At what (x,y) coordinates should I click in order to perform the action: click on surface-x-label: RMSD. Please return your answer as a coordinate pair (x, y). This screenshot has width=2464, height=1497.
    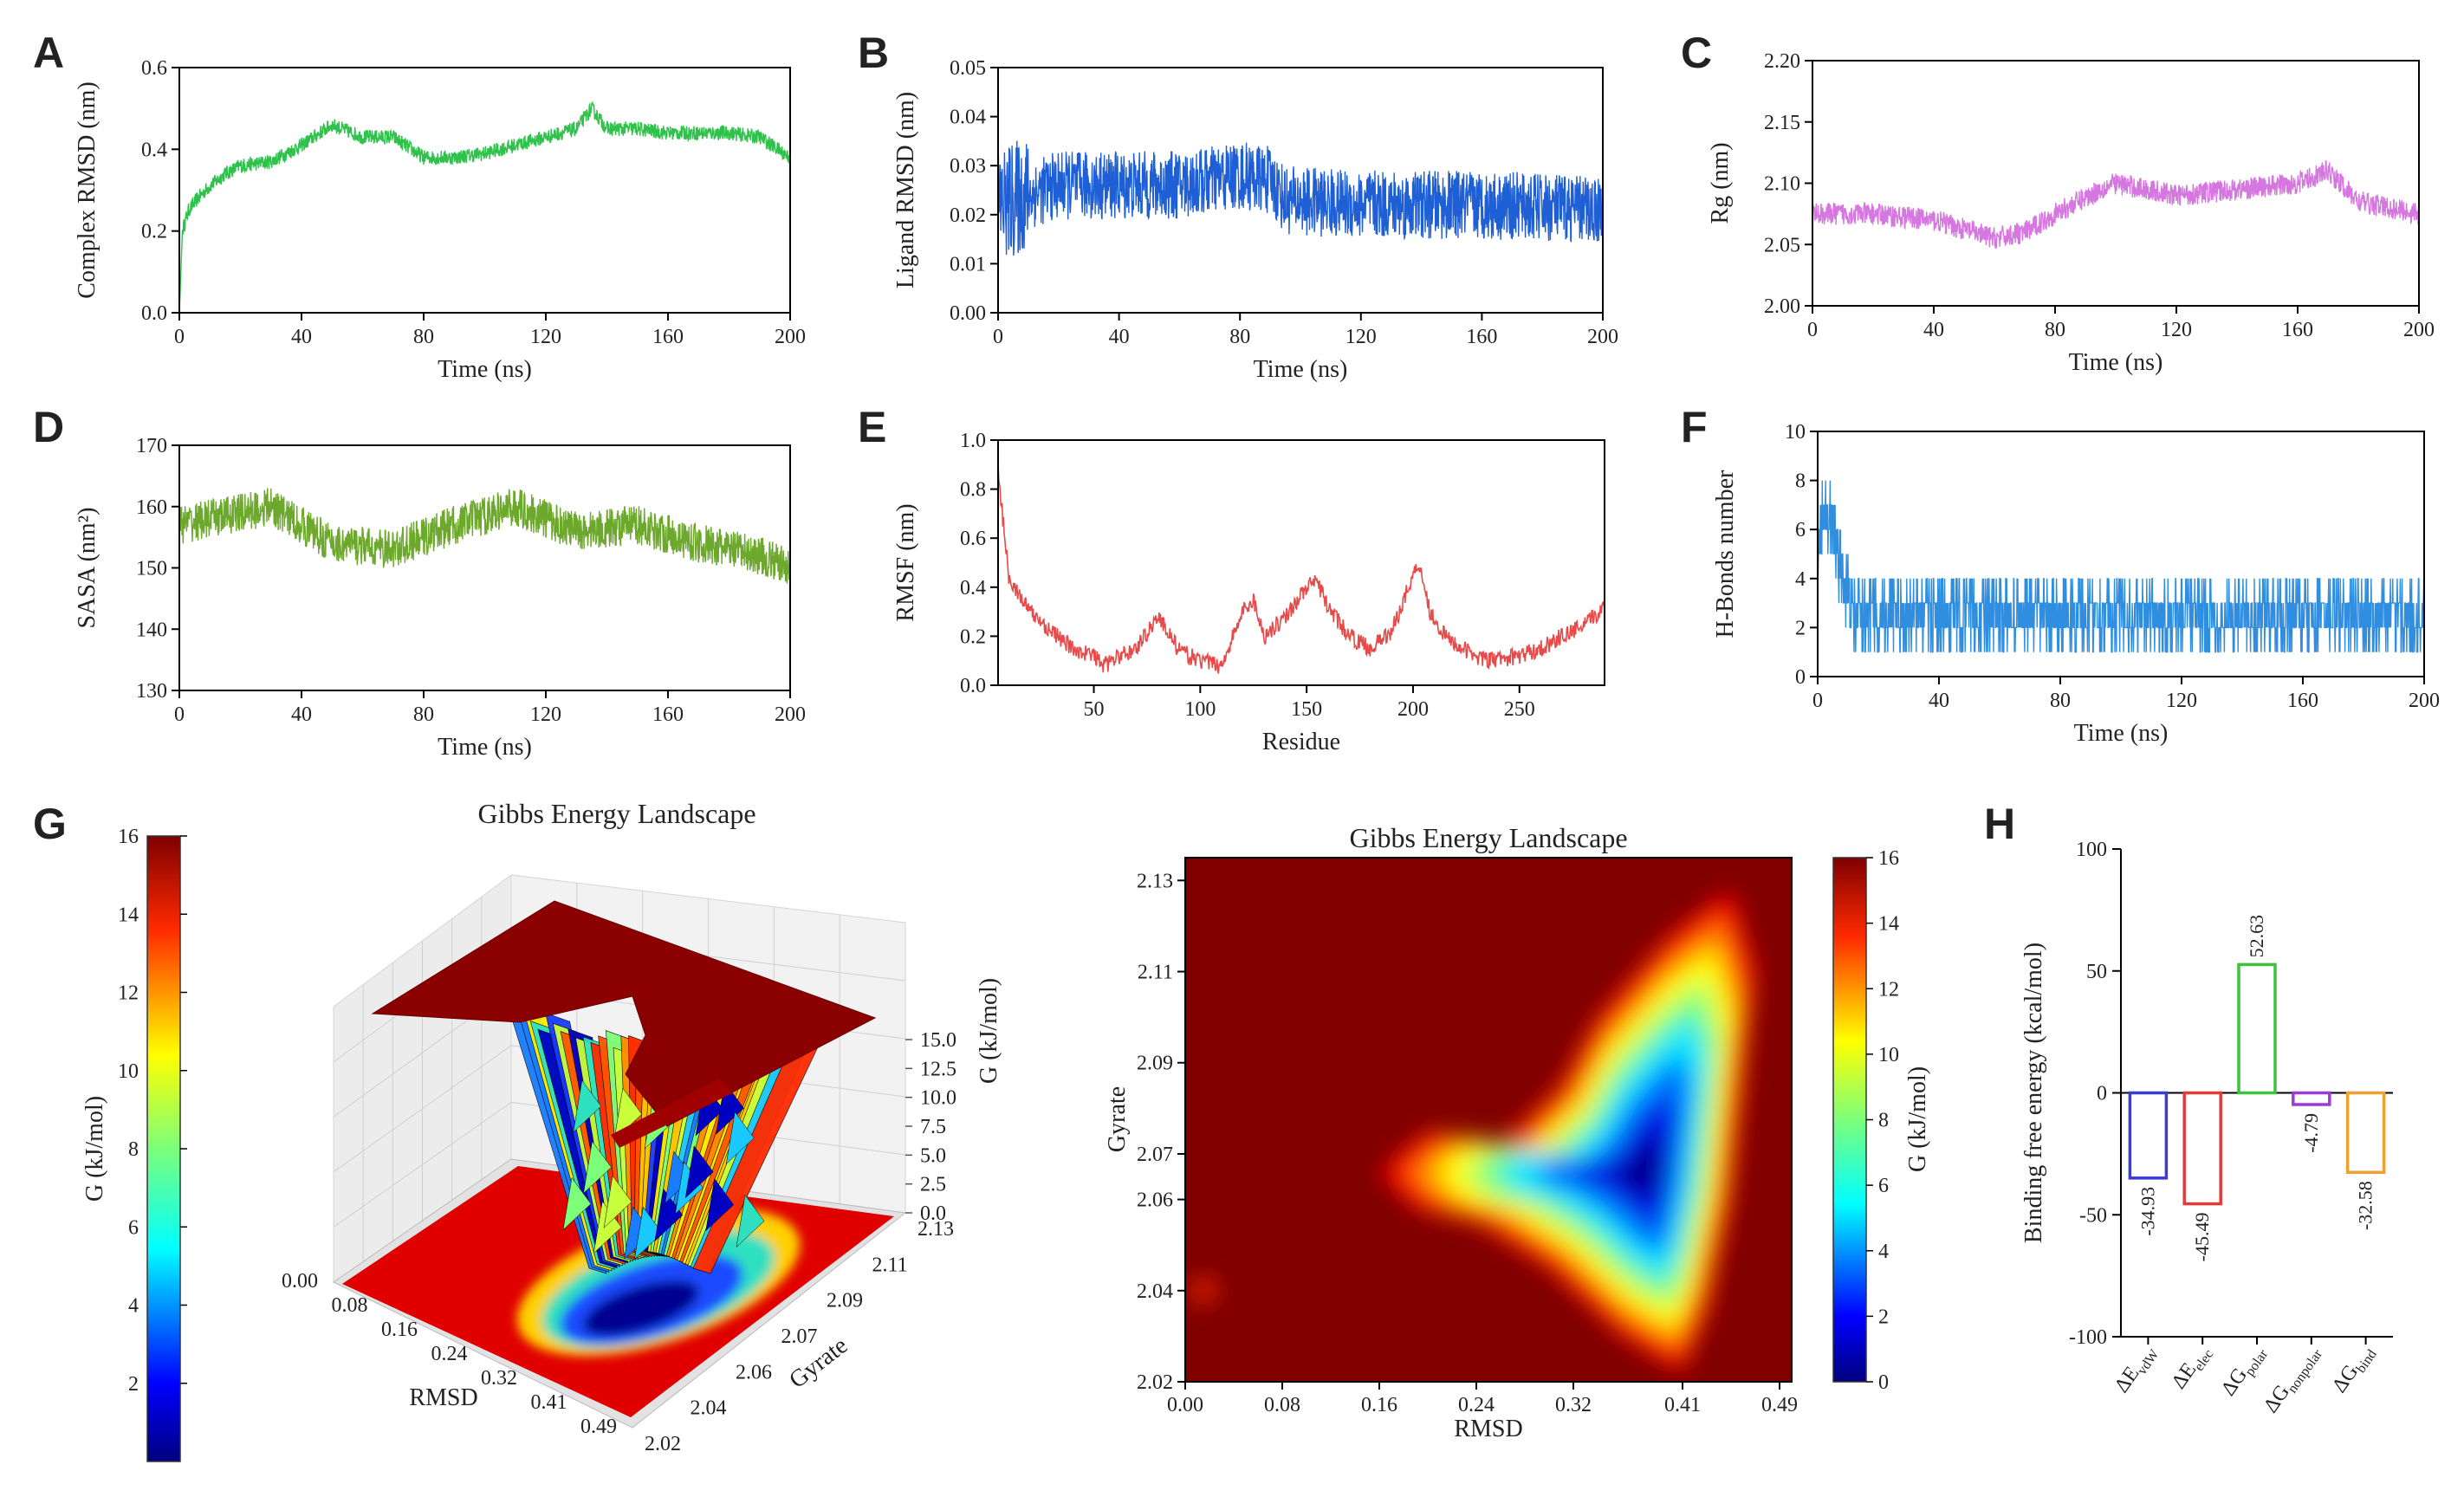
    Looking at the image, I should click on (443, 1397).